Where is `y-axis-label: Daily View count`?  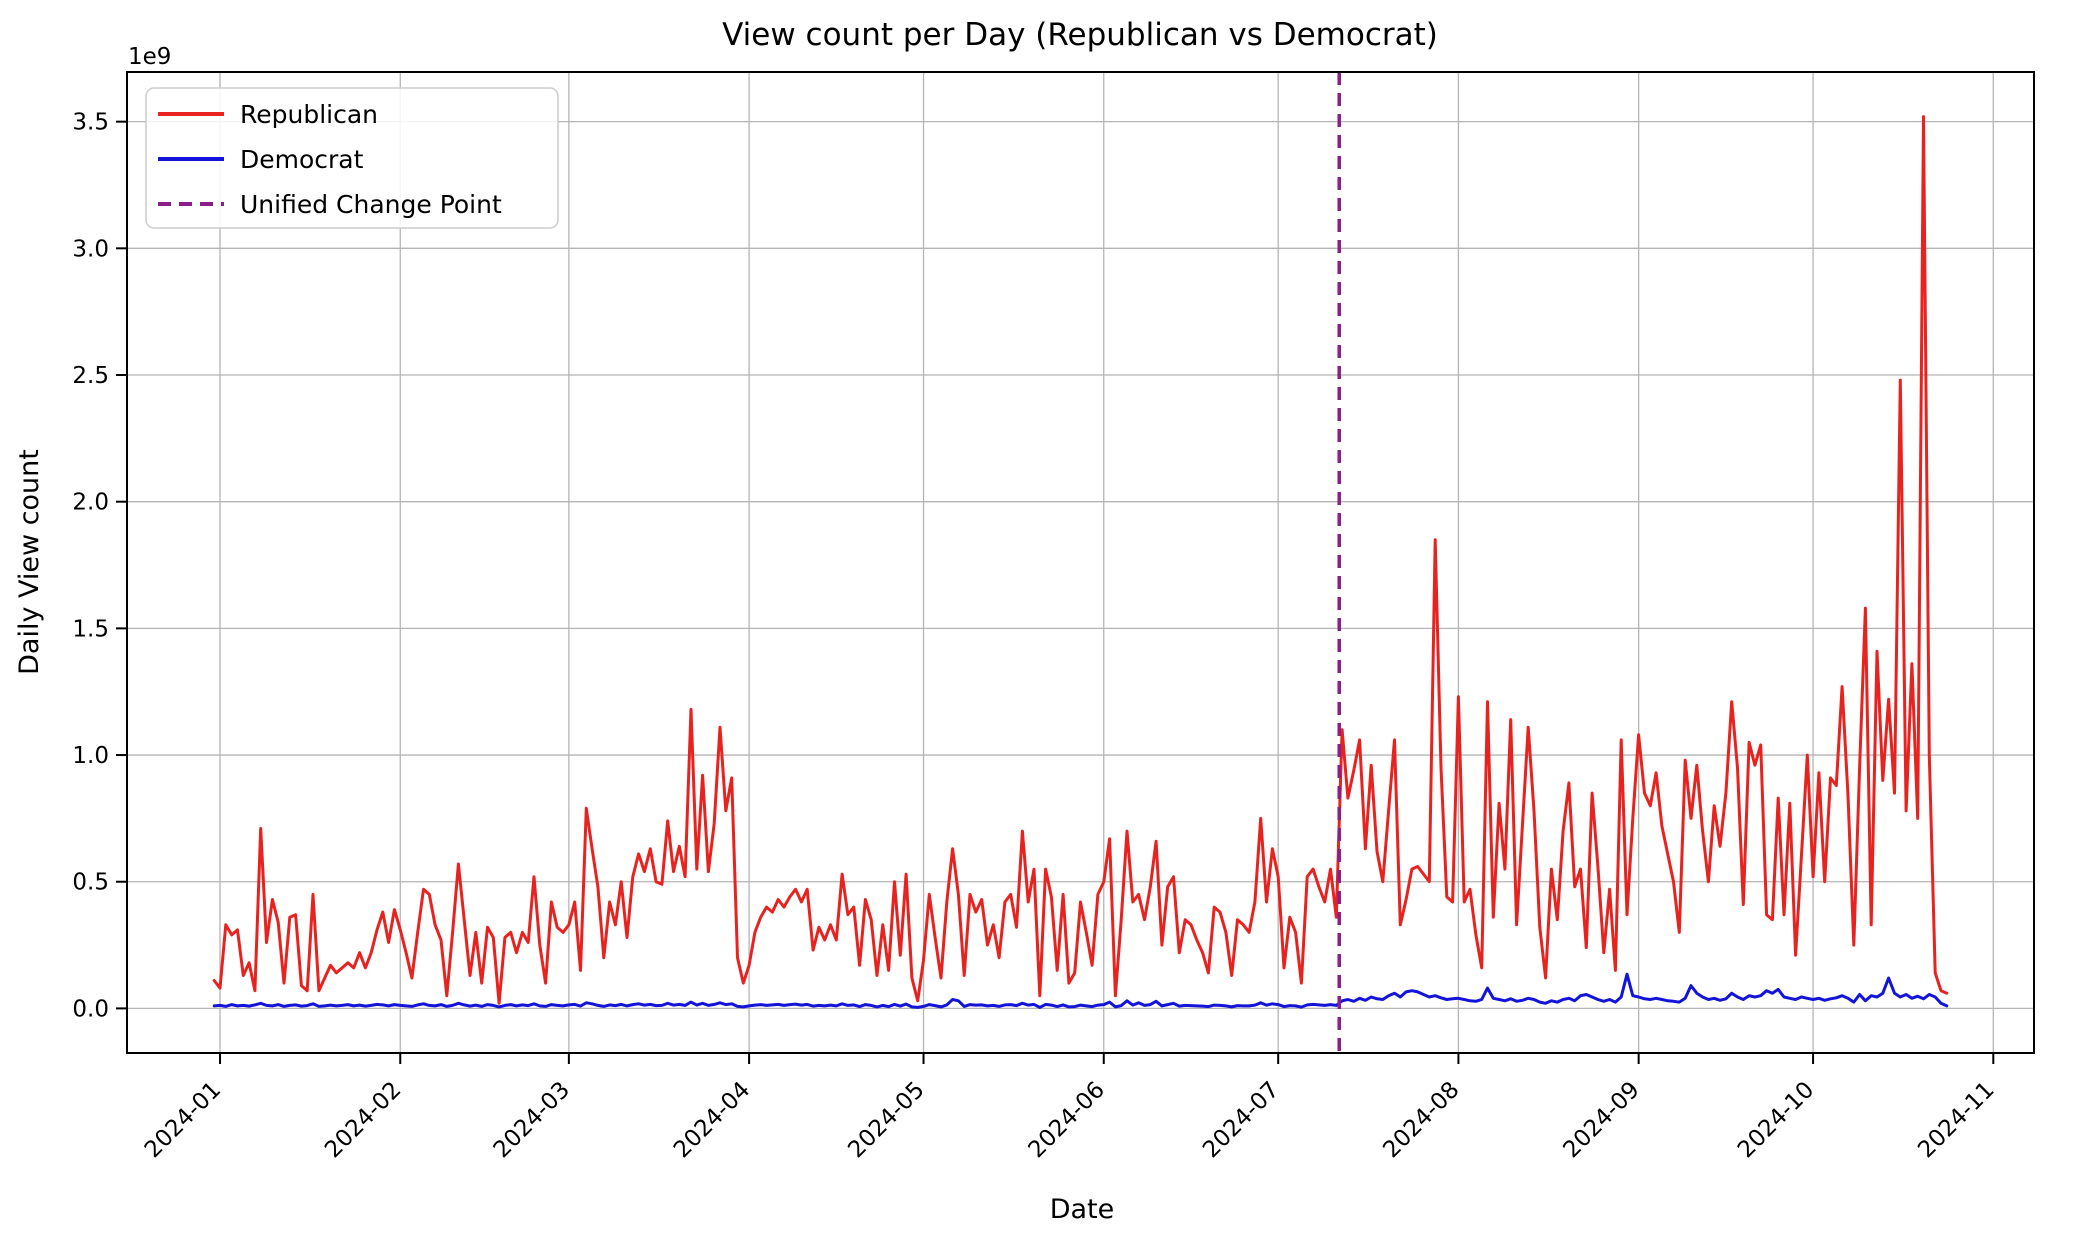
y-axis-label: Daily View count is located at coordinates (29, 562).